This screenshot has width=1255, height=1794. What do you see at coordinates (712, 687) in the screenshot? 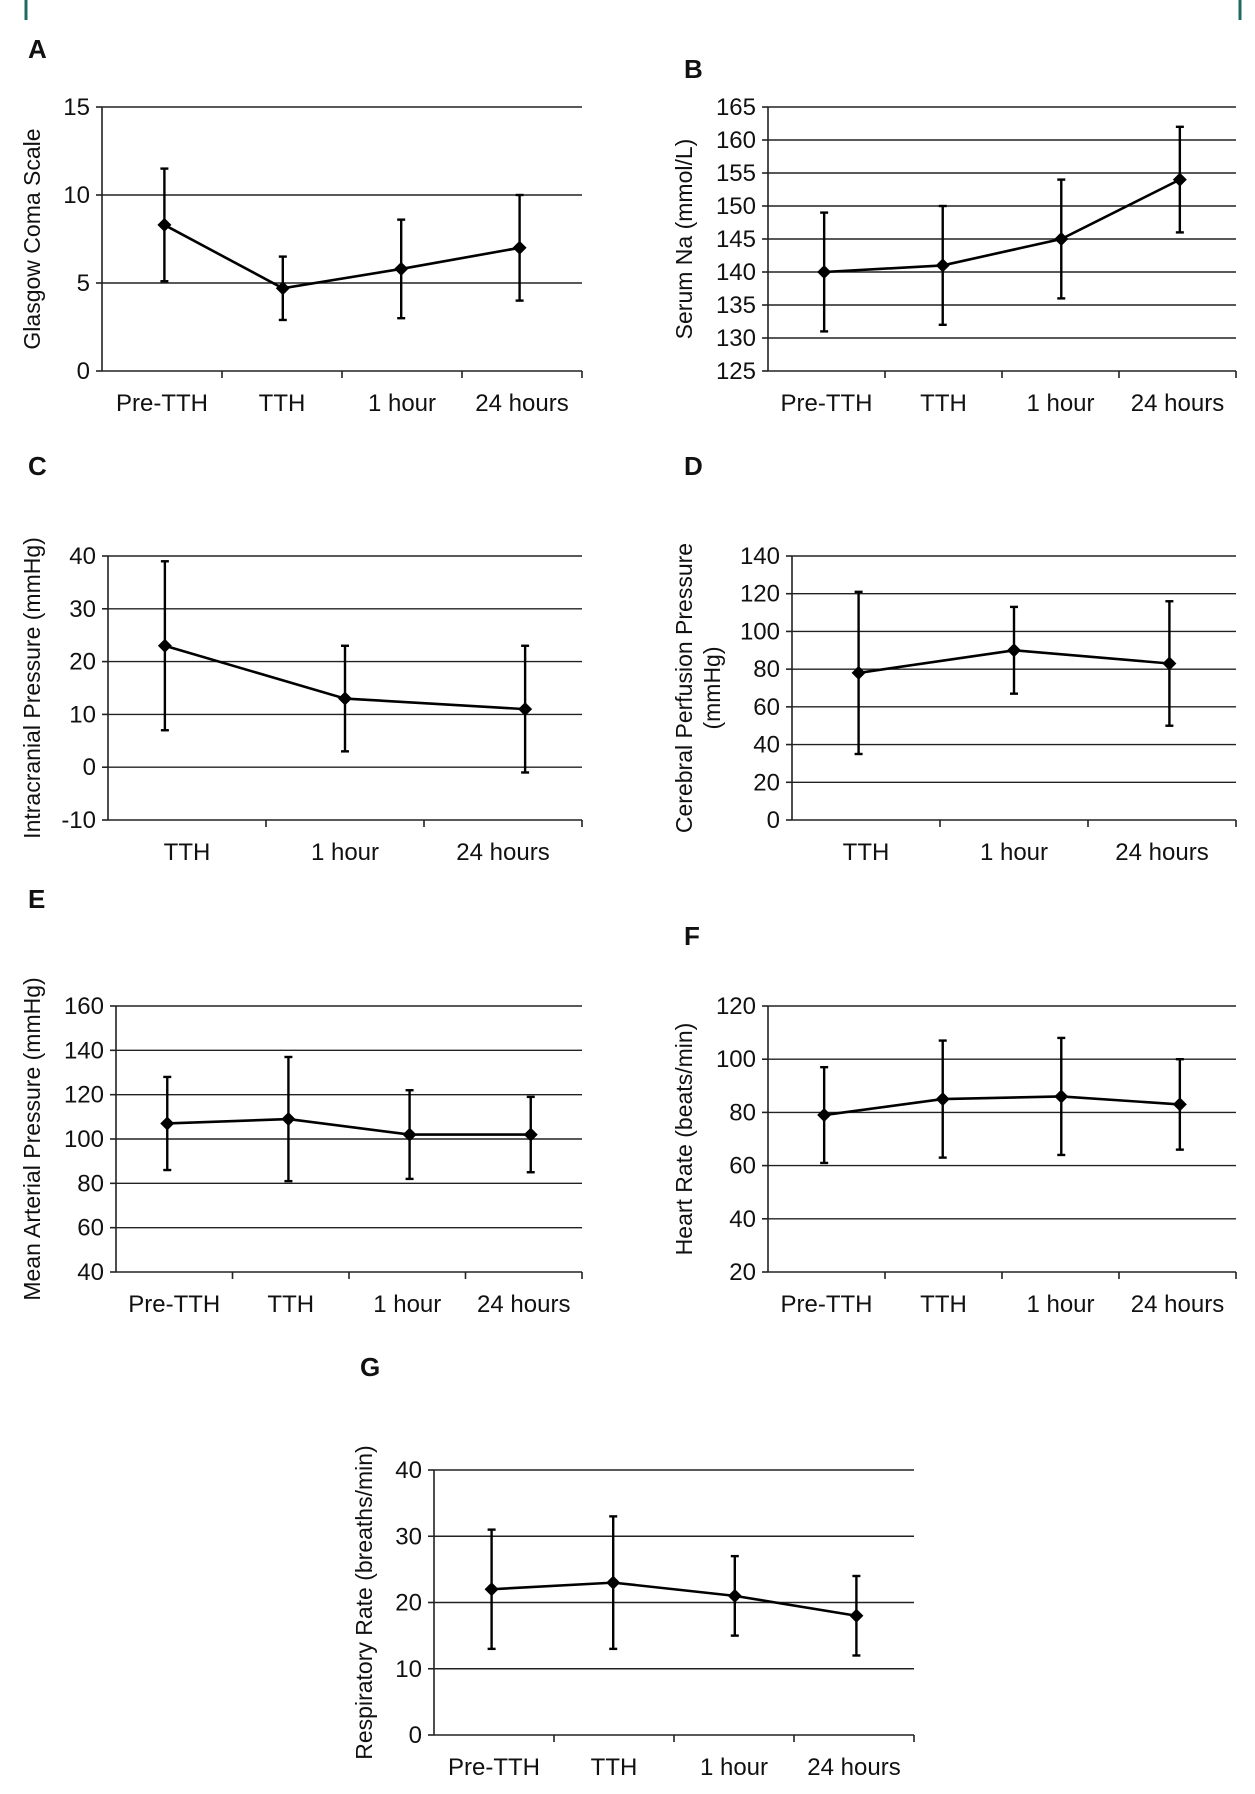
I see `y-axis-title: (mmHg)` at bounding box center [712, 687].